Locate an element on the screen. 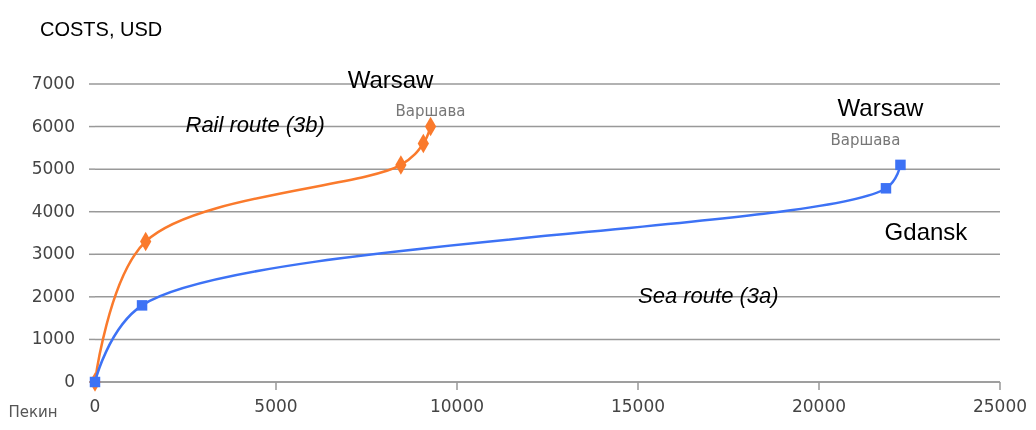  y-tick-label: 5000 is located at coordinates (53, 168).